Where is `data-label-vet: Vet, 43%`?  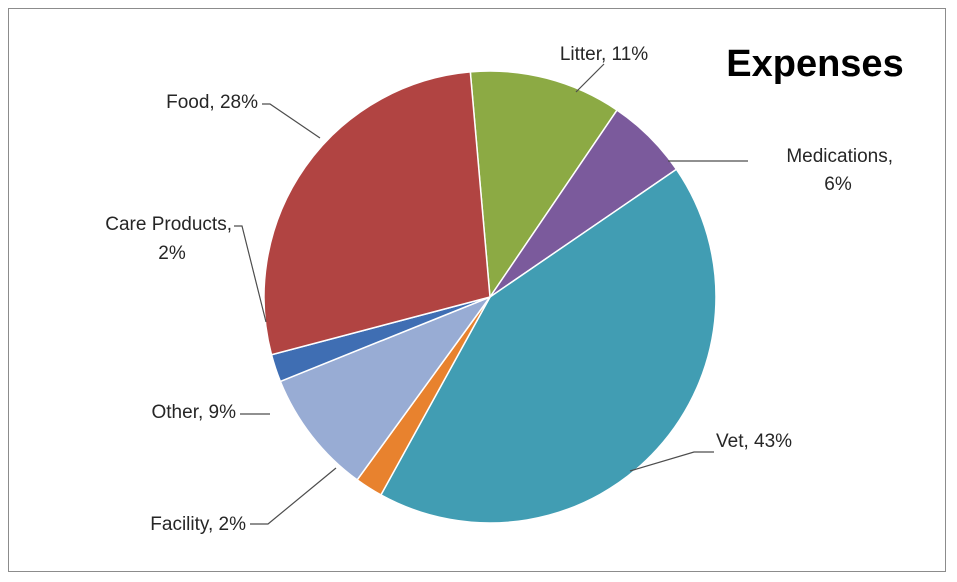
data-label-vet: Vet, 43% is located at coordinates (754, 441).